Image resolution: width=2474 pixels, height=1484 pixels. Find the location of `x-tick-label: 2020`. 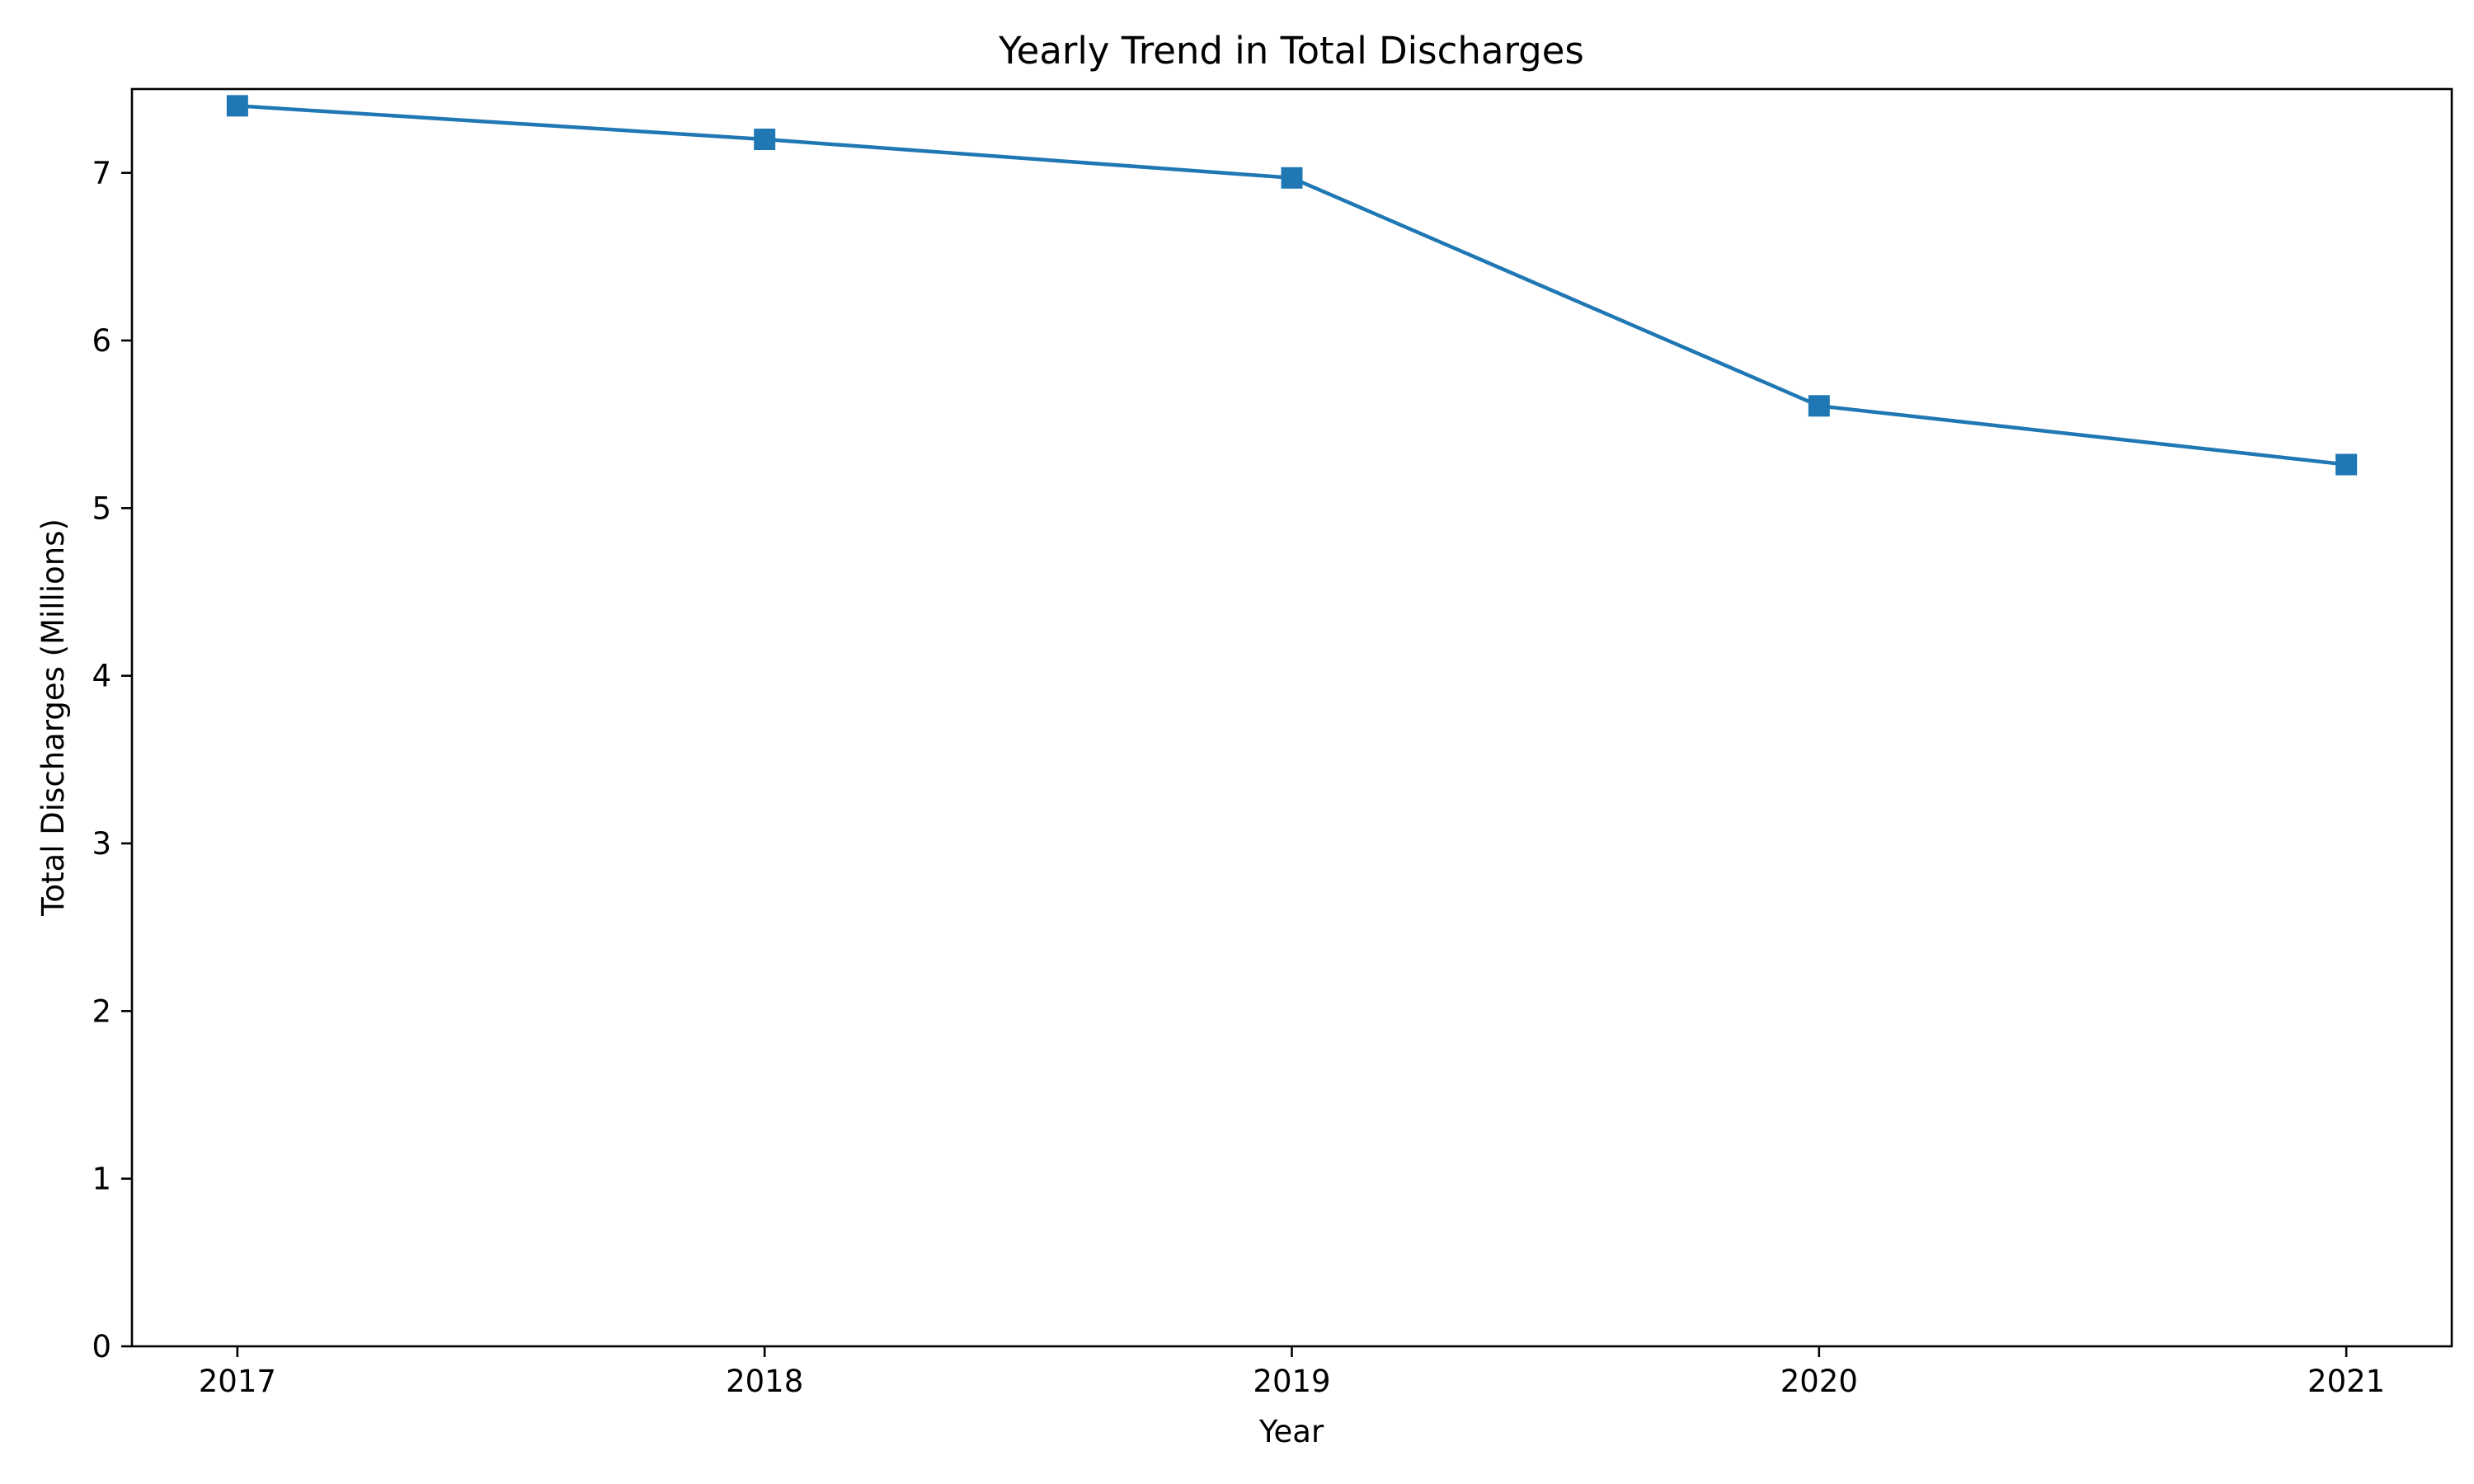

x-tick-label: 2020 is located at coordinates (1819, 1381).